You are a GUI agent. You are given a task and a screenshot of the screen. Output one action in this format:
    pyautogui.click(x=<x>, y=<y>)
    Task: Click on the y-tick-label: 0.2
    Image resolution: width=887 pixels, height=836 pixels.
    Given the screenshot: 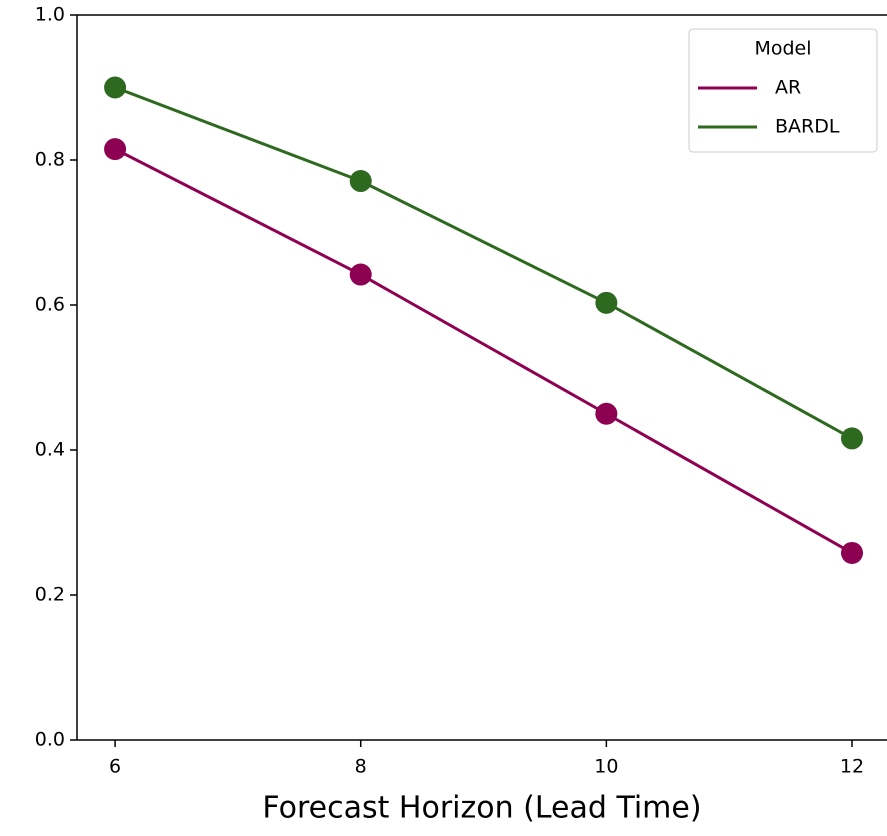 What is the action you would take?
    pyautogui.click(x=50, y=595)
    